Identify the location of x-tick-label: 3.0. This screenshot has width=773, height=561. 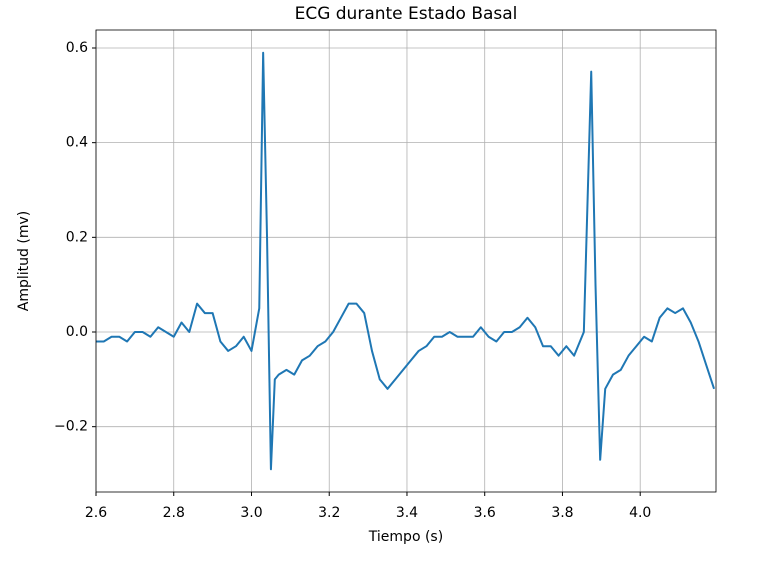
(251, 513).